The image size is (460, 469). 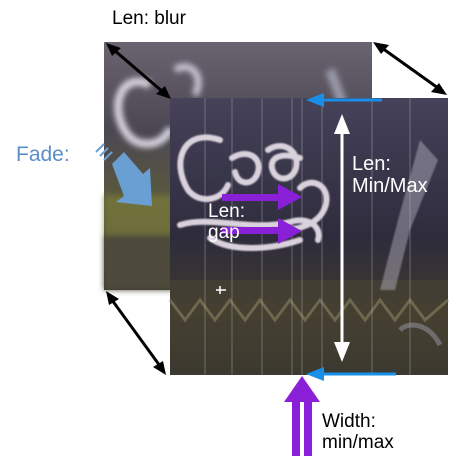 What do you see at coordinates (123, 174) in the screenshot?
I see `fade-blue-arrow-icon` at bounding box center [123, 174].